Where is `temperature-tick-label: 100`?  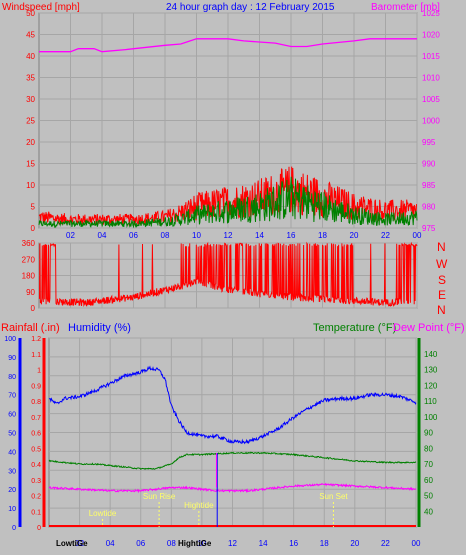
temperature-tick-label: 100 is located at coordinates (431, 417).